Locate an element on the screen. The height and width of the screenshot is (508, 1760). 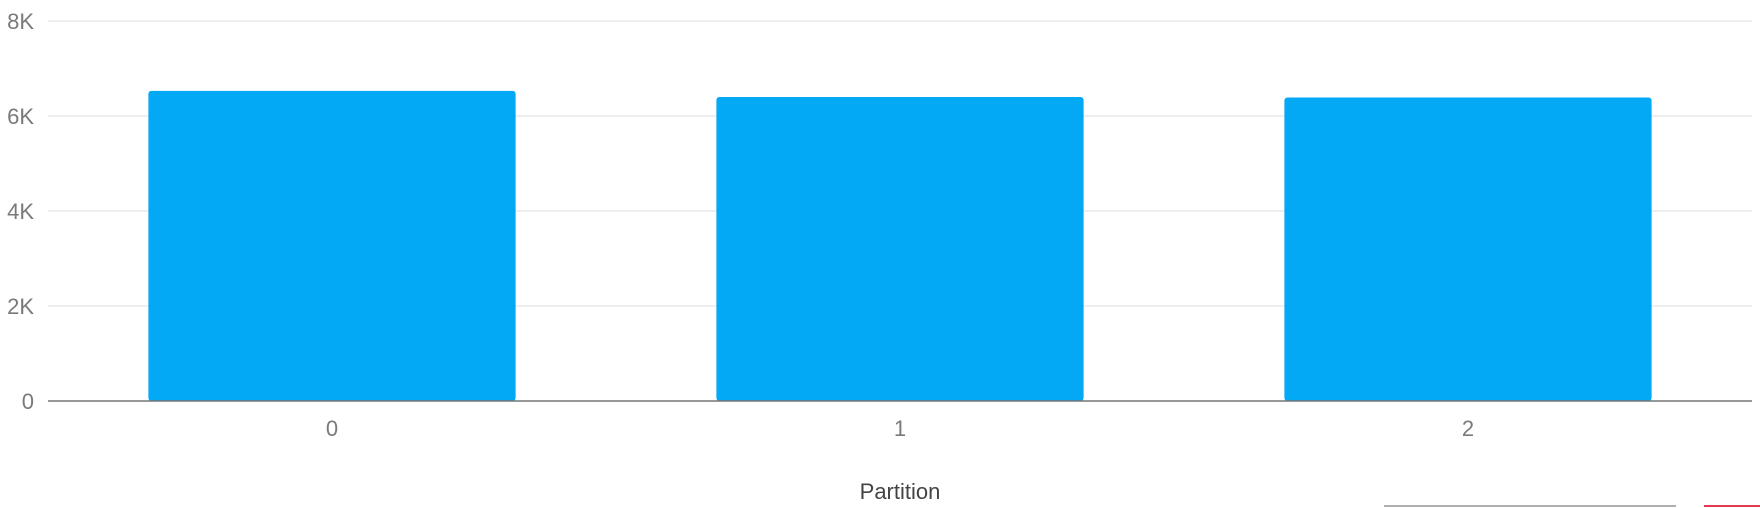
y-tick-label: 4K is located at coordinates (20, 211).